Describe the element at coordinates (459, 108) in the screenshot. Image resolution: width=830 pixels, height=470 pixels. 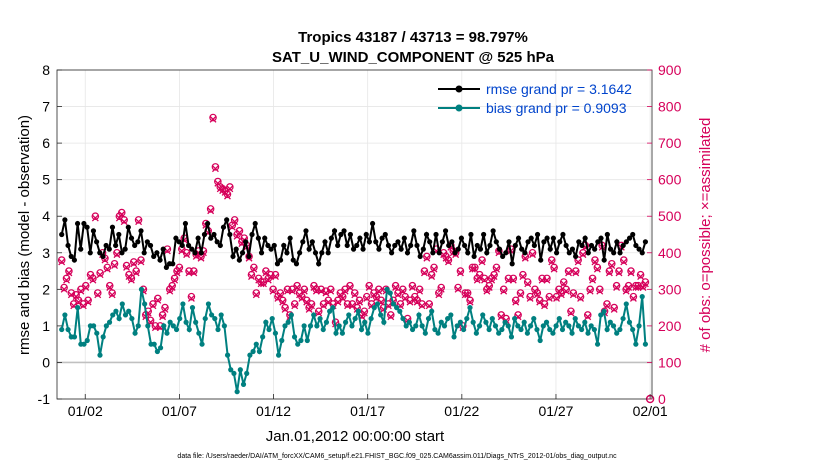
I see `legend-bias-marker` at that location.